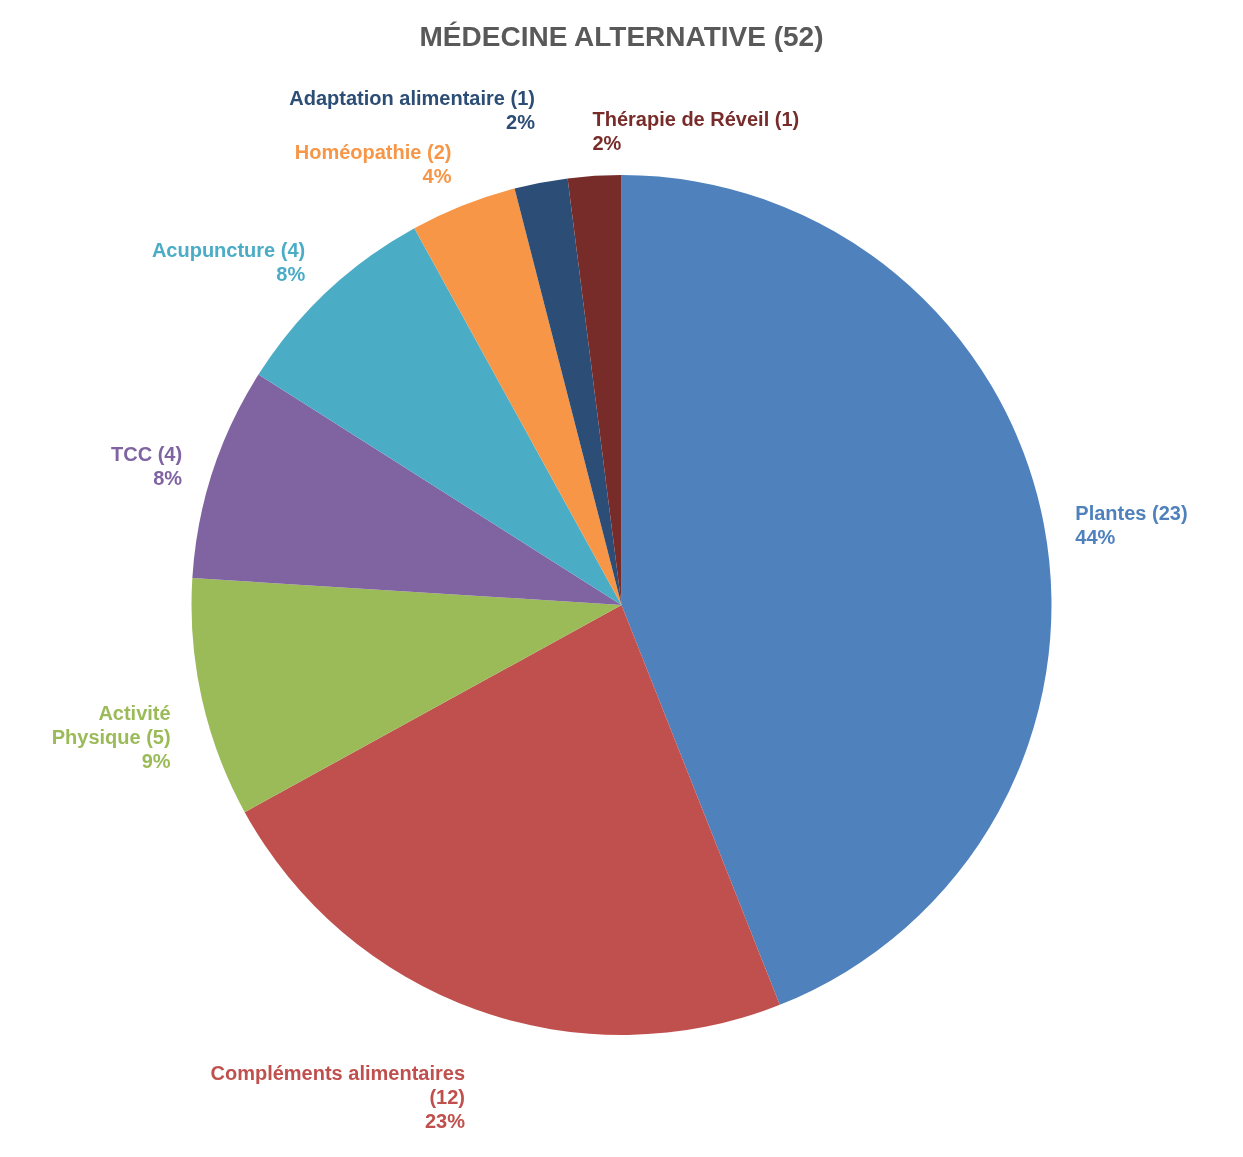 The height and width of the screenshot is (1157, 1243). Describe the element at coordinates (412, 98) in the screenshot. I see `slice-label: Adaptation alimentaire (1)` at that location.